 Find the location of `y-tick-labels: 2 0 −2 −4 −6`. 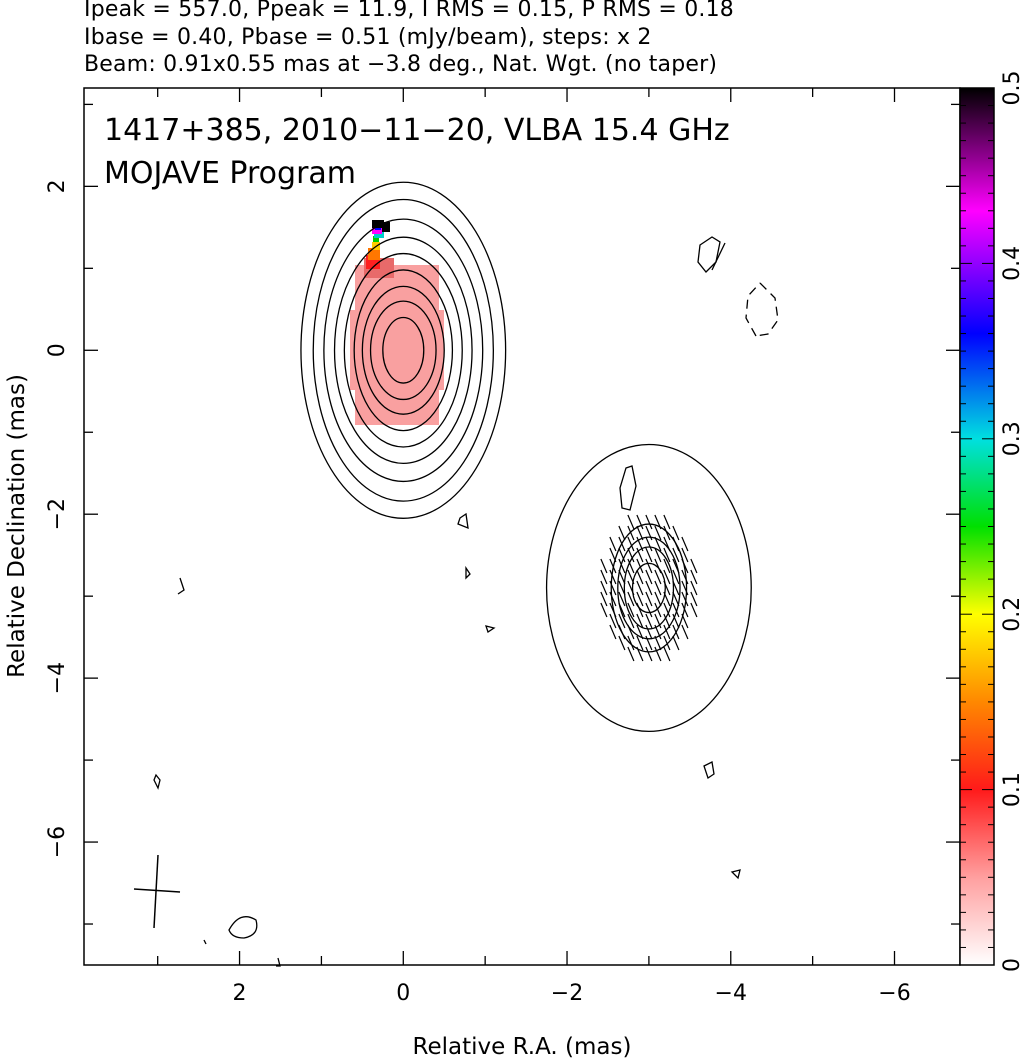

y-tick-labels: 2 0 −2 −4 −6 is located at coordinates (57, 518).